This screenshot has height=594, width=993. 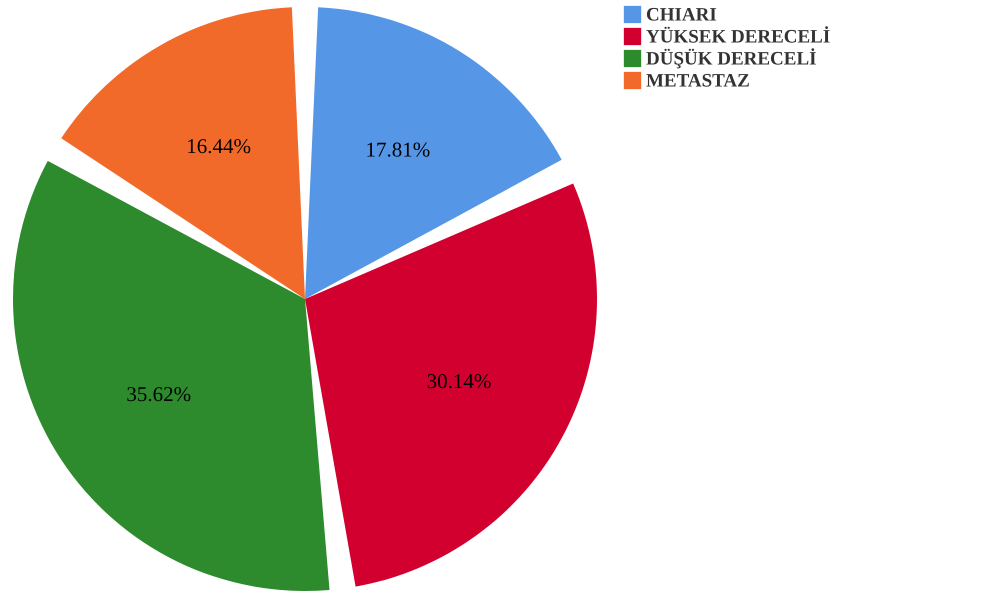 What do you see at coordinates (738, 37) in the screenshot?
I see `legend-label: YÜKSEK DERECELİ` at bounding box center [738, 37].